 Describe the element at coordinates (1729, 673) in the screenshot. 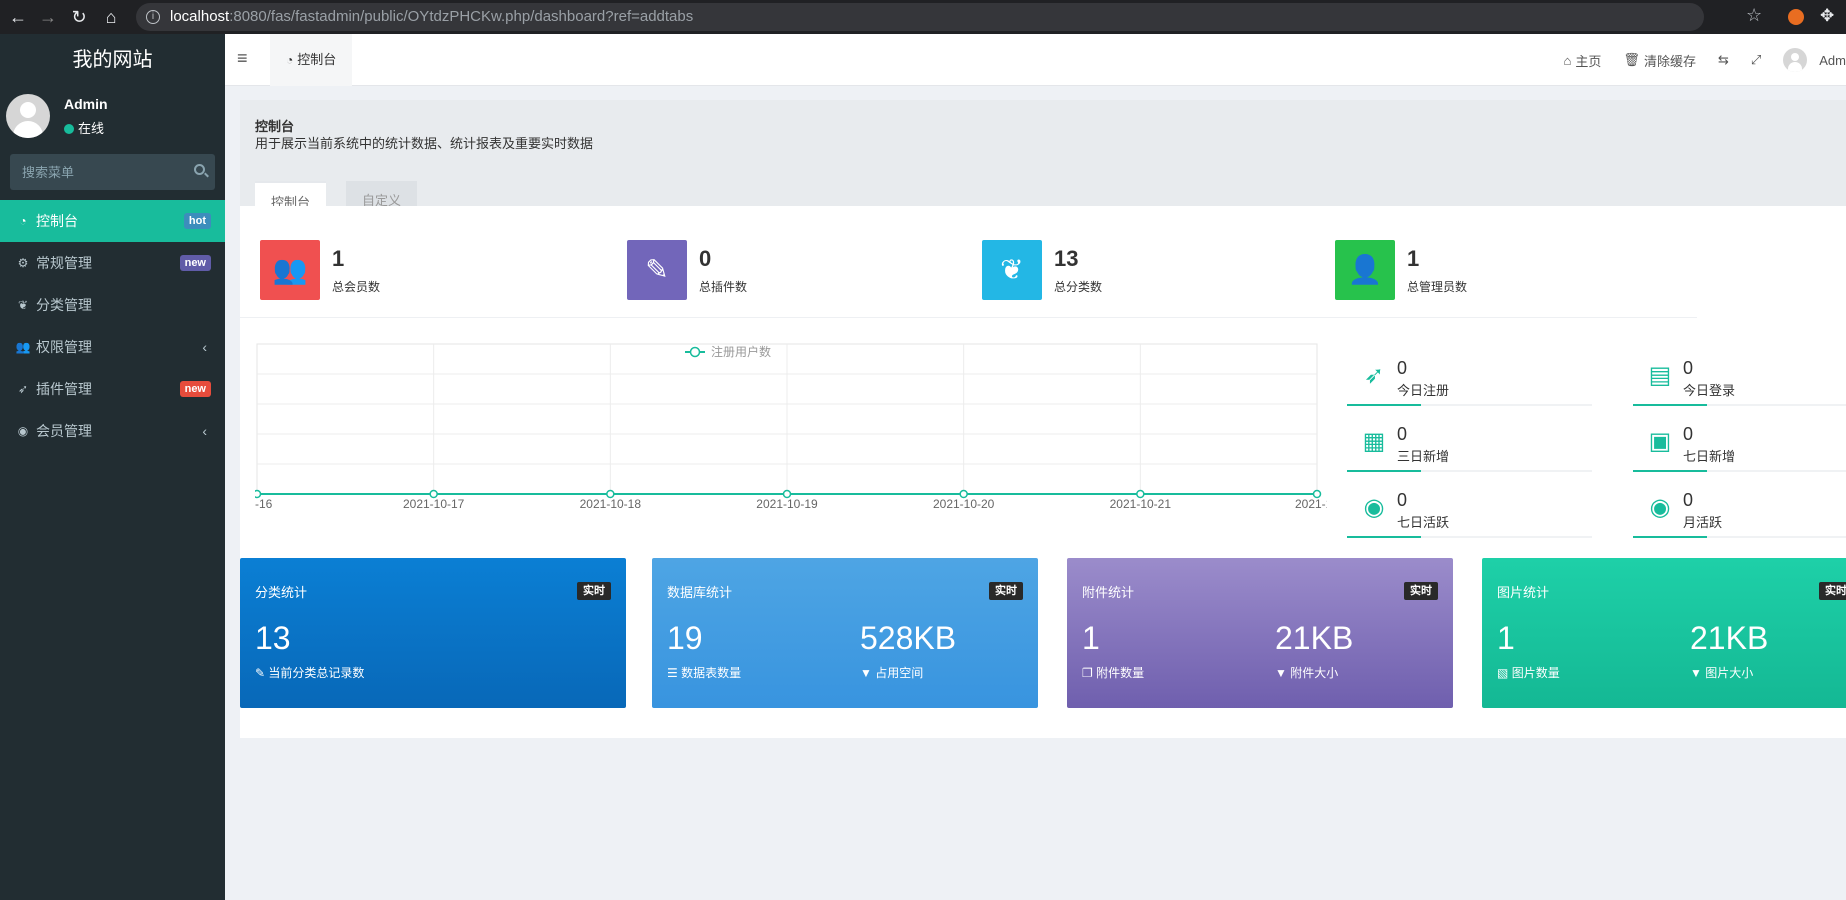

I see `card-label-text: 图片大小` at that location.